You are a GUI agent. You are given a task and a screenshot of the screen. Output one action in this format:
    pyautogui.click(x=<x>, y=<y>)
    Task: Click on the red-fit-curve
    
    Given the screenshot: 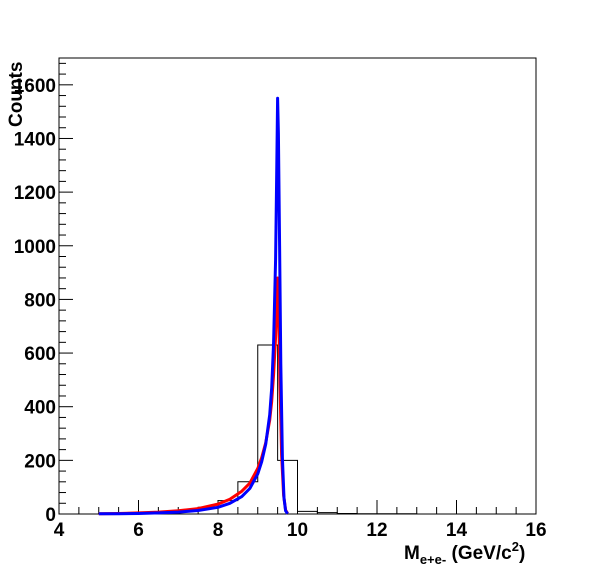 What is the action you would take?
    pyautogui.click(x=193, y=396)
    